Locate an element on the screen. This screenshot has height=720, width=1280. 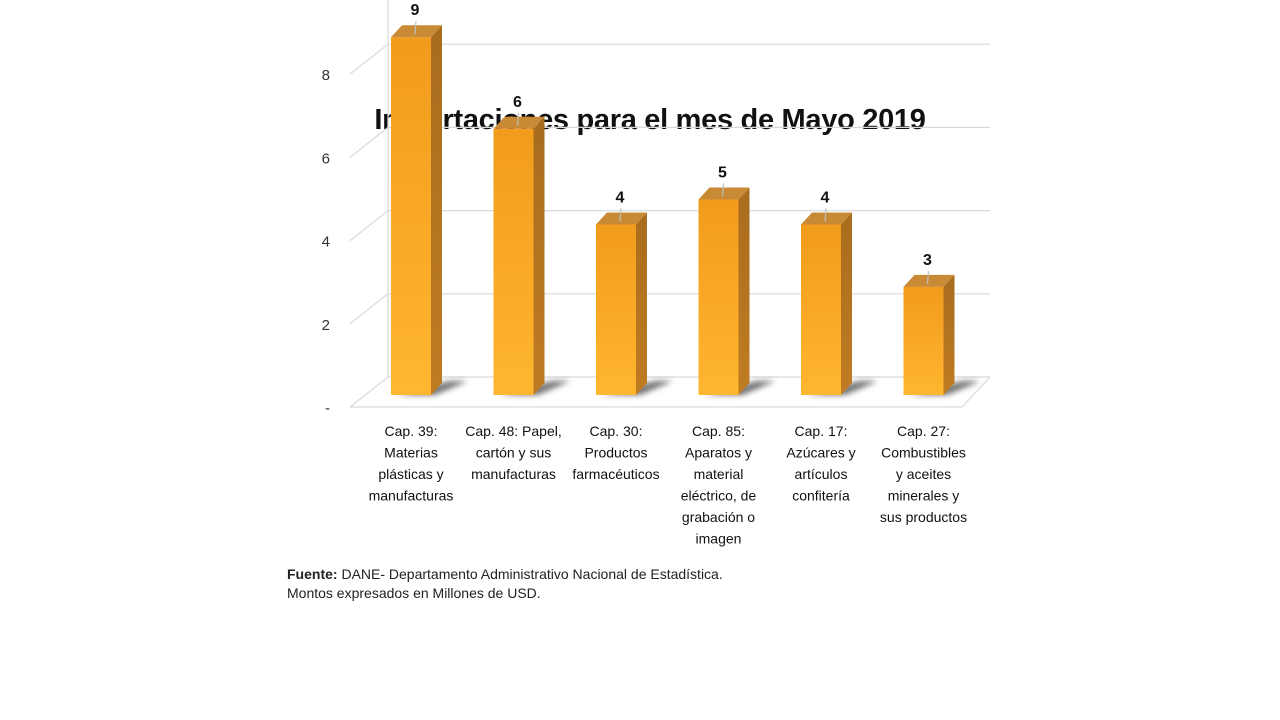
category-label-line: minerales y is located at coordinates (924, 496).